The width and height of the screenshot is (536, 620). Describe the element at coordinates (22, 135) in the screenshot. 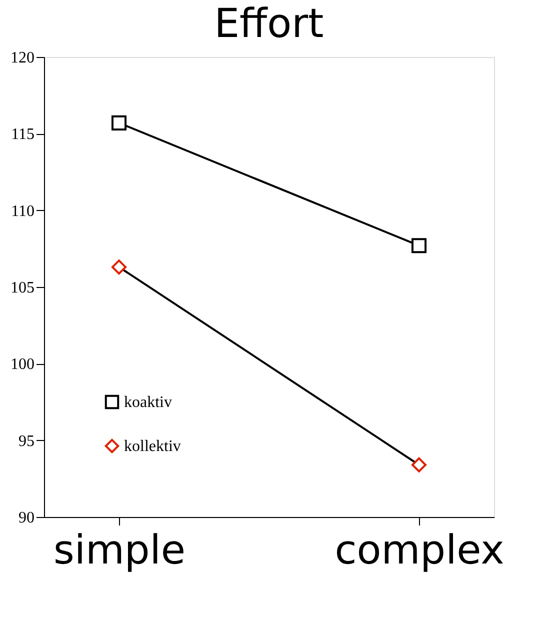

I see `y-tick-label: 115` at that location.